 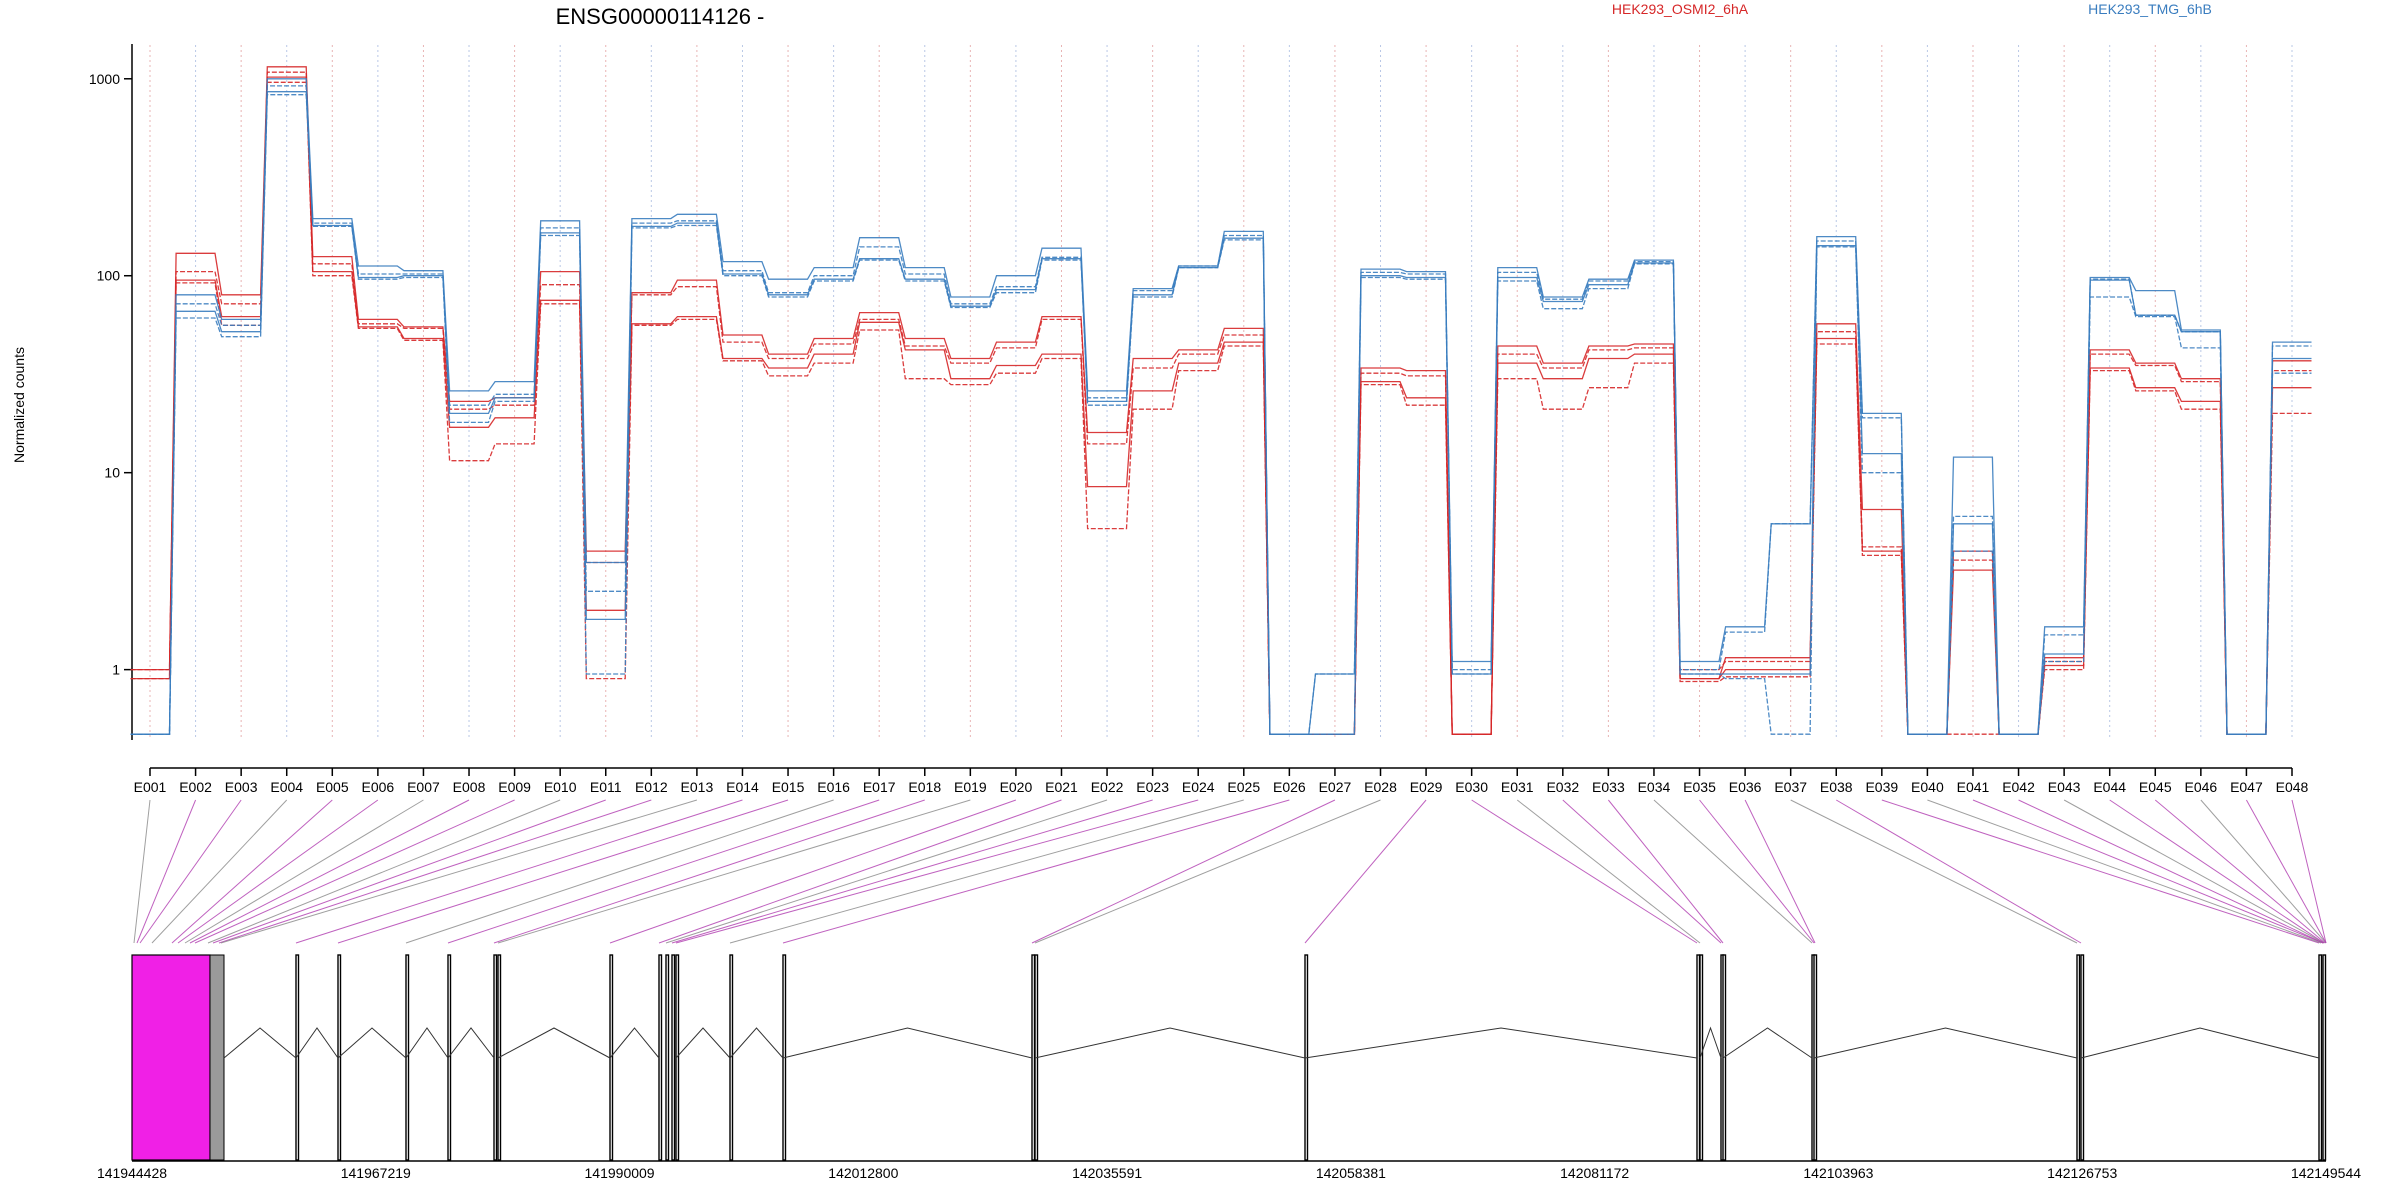 What do you see at coordinates (1680, 9) in the screenshot?
I see `legend-label-osmi2: HEK293_OSMI2_6hA` at bounding box center [1680, 9].